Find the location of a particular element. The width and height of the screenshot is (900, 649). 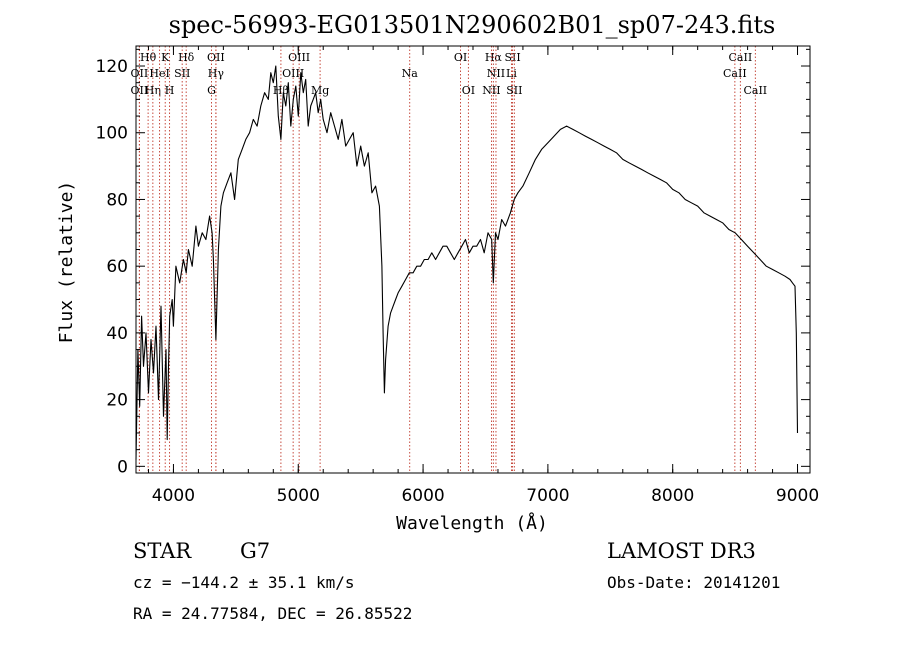

line-label-27: CaII is located at coordinates (755, 90).